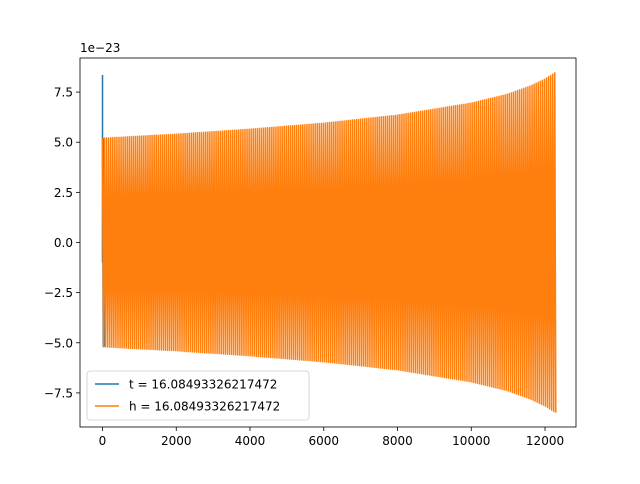 This screenshot has height=484, width=640. Describe the element at coordinates (176, 441) in the screenshot. I see `x-tick-label: 2000` at that location.